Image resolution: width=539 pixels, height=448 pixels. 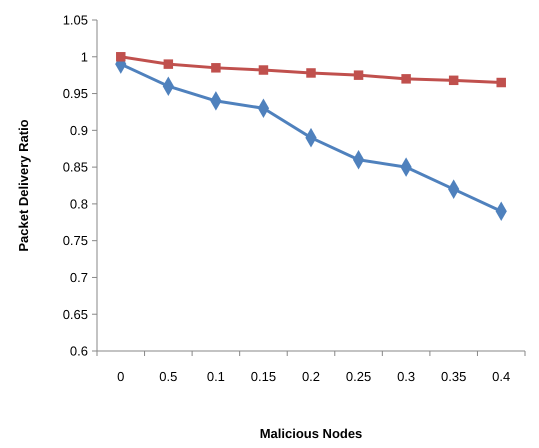 What do you see at coordinates (501, 376) in the screenshot?
I see `x-tick-label: 0.4` at bounding box center [501, 376].